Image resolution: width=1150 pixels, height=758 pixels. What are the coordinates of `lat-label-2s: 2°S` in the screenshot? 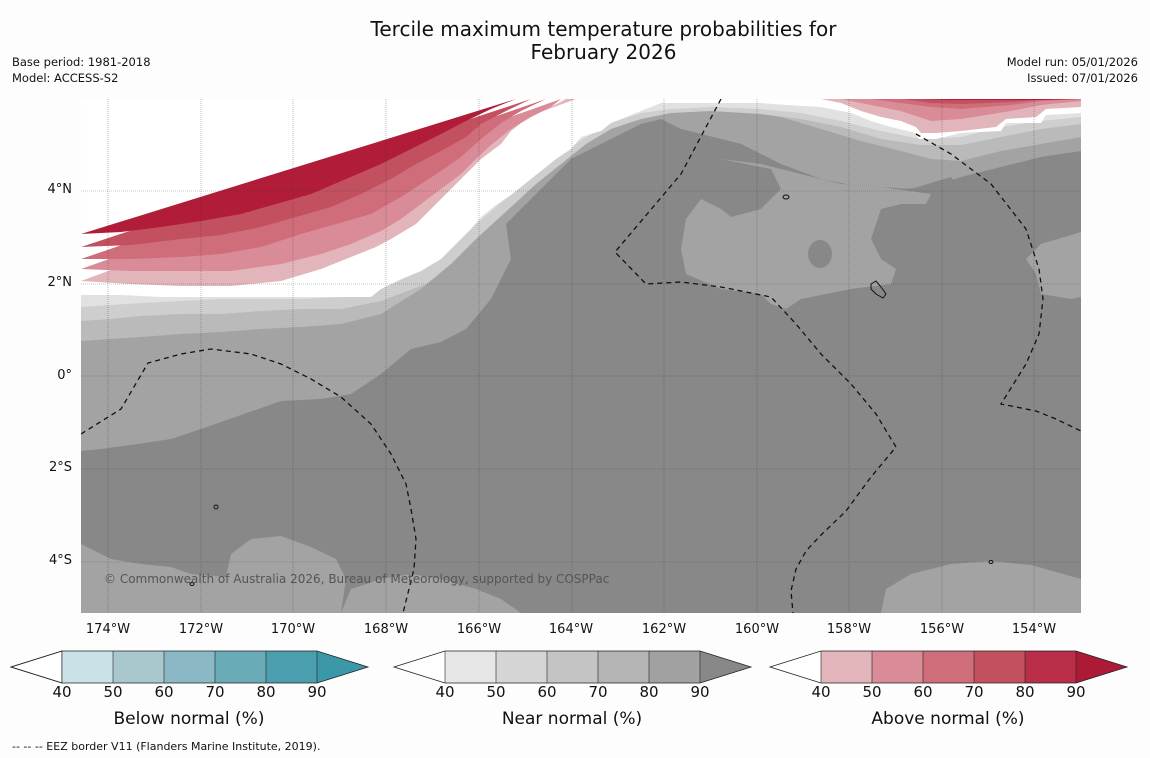 It's located at (60, 467).